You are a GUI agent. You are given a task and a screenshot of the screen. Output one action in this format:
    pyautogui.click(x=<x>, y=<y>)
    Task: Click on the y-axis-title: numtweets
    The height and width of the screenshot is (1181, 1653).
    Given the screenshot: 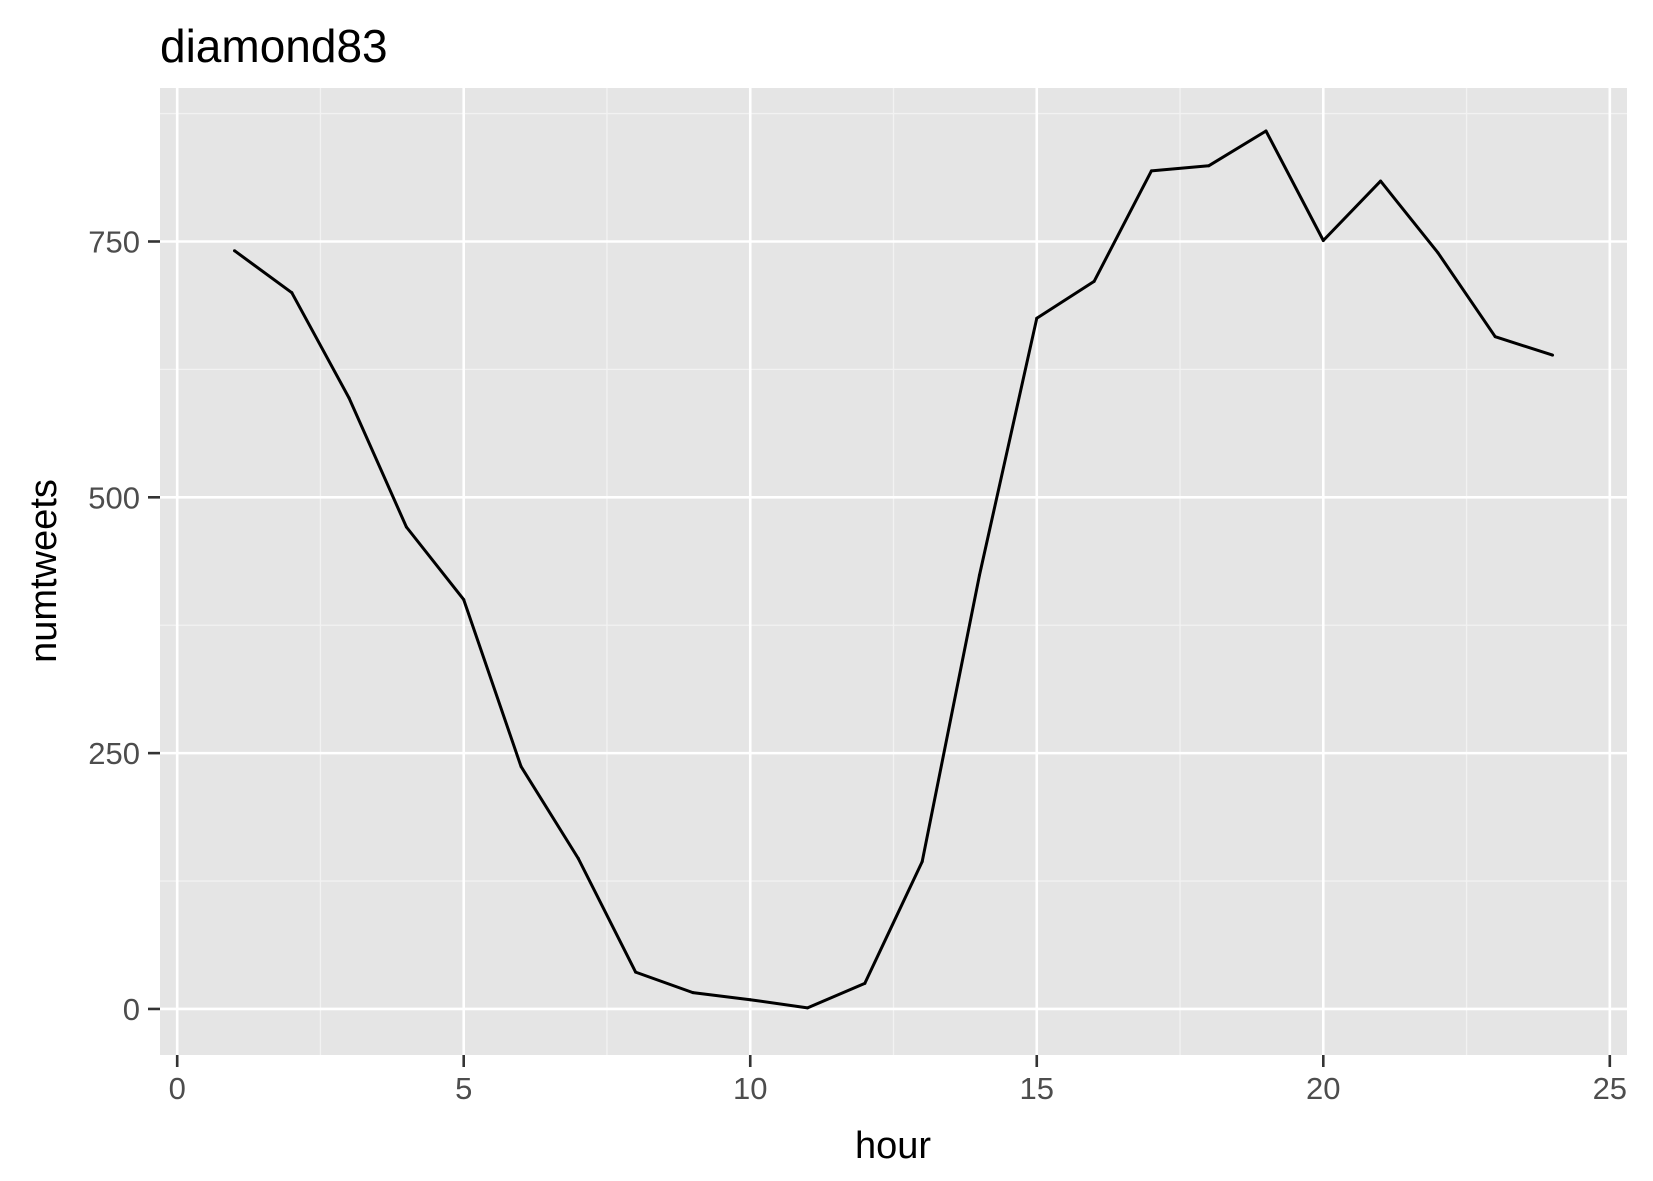 What is the action you would take?
    pyautogui.click(x=44, y=571)
    